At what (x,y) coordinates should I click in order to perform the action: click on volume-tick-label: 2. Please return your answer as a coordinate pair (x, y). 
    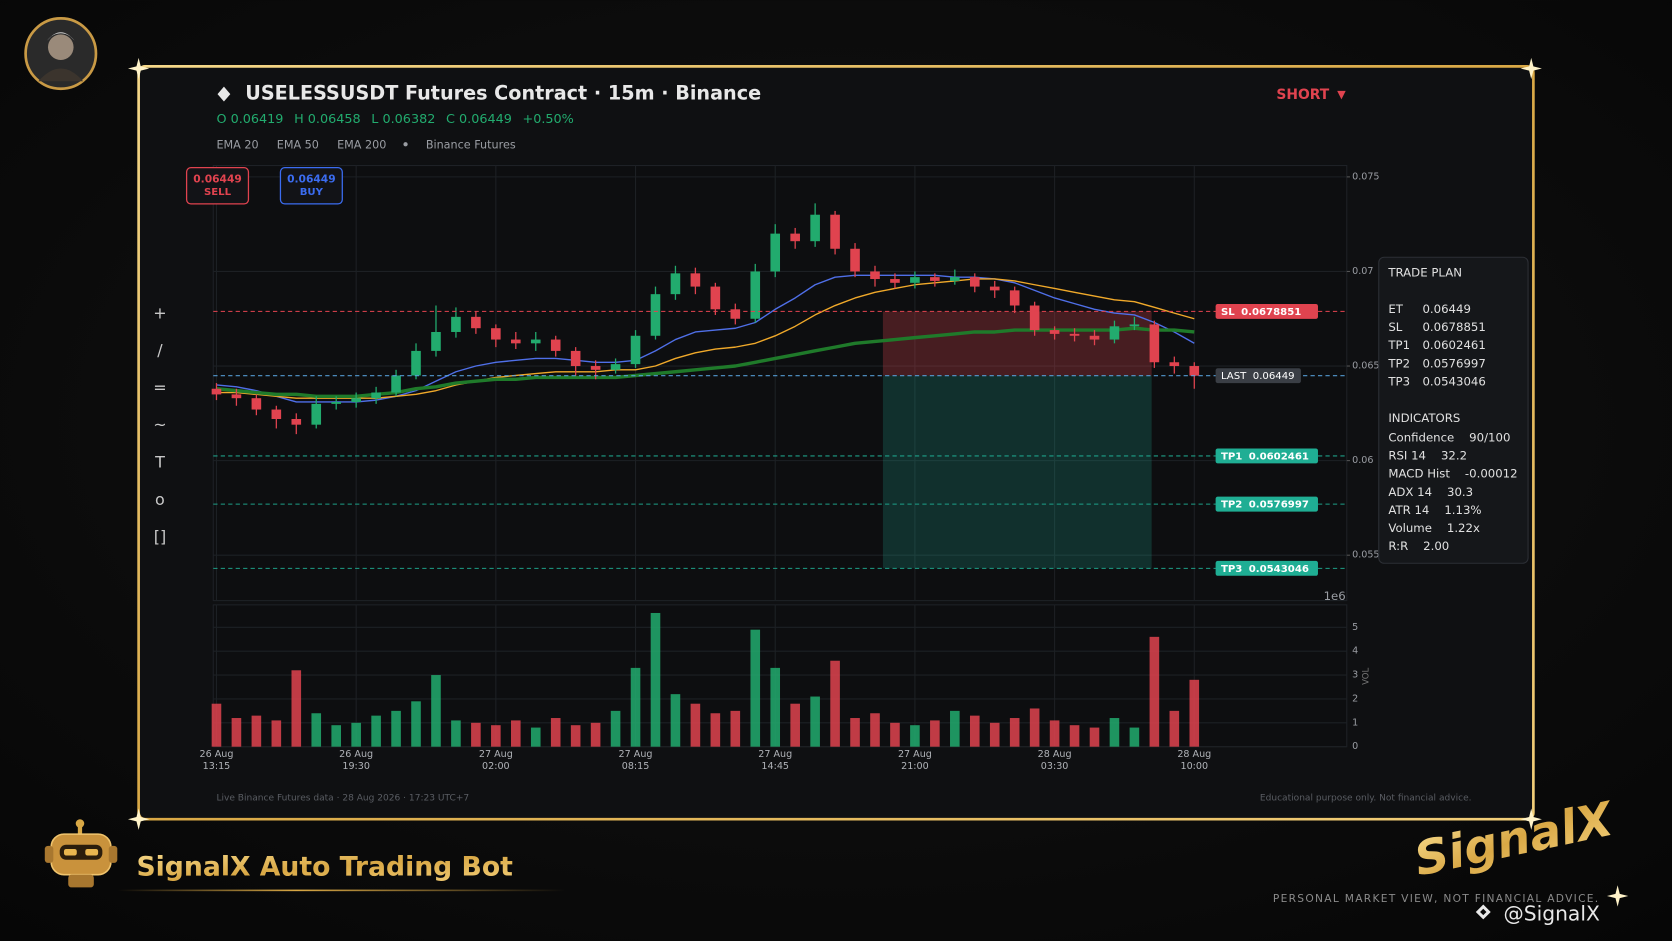
    Looking at the image, I should click on (1355, 698).